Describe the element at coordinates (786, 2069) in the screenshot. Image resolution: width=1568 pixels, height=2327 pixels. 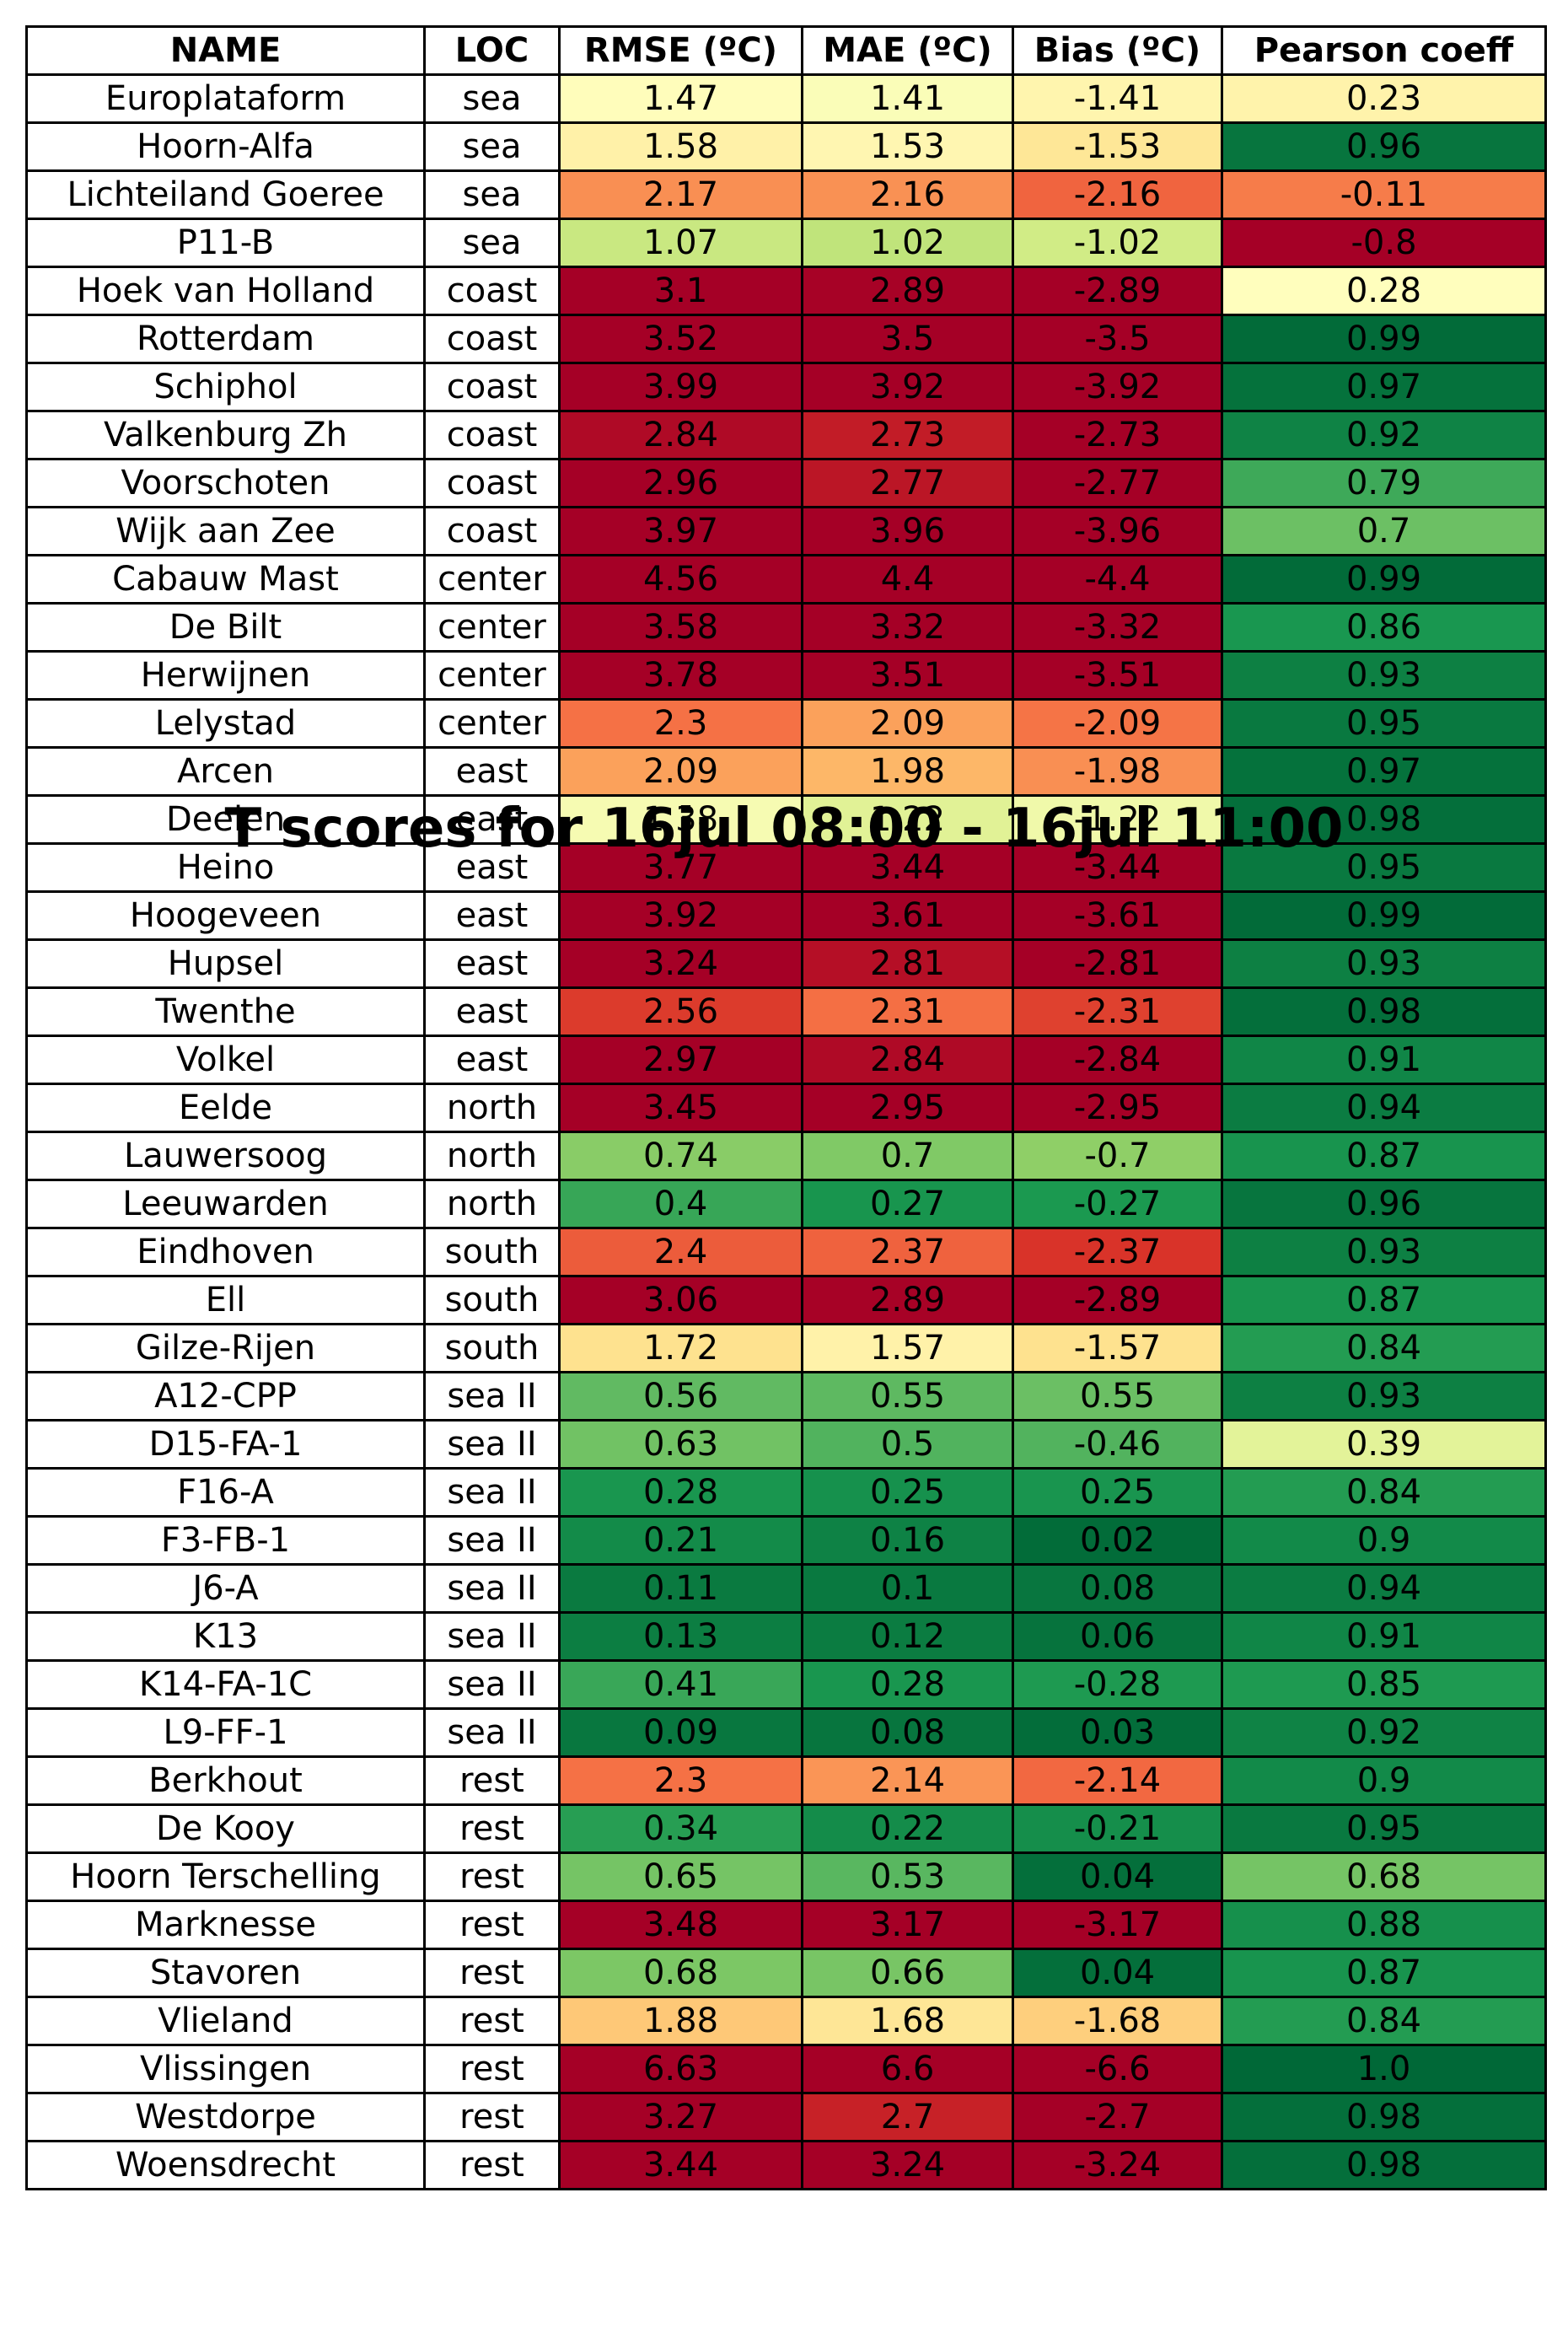
I see `table-row: Vlissingen rest 6.63 6.6 -6.6 1.0` at that location.